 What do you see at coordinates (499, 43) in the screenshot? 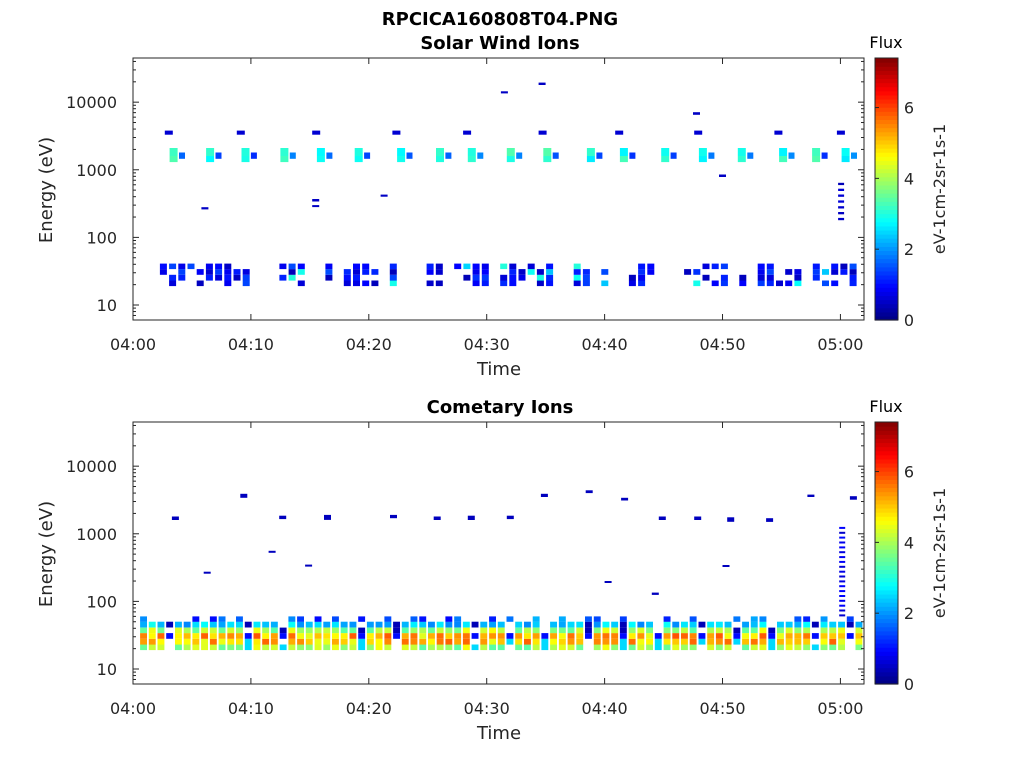
I see `panel-title: Solar Wind Ions` at bounding box center [499, 43].